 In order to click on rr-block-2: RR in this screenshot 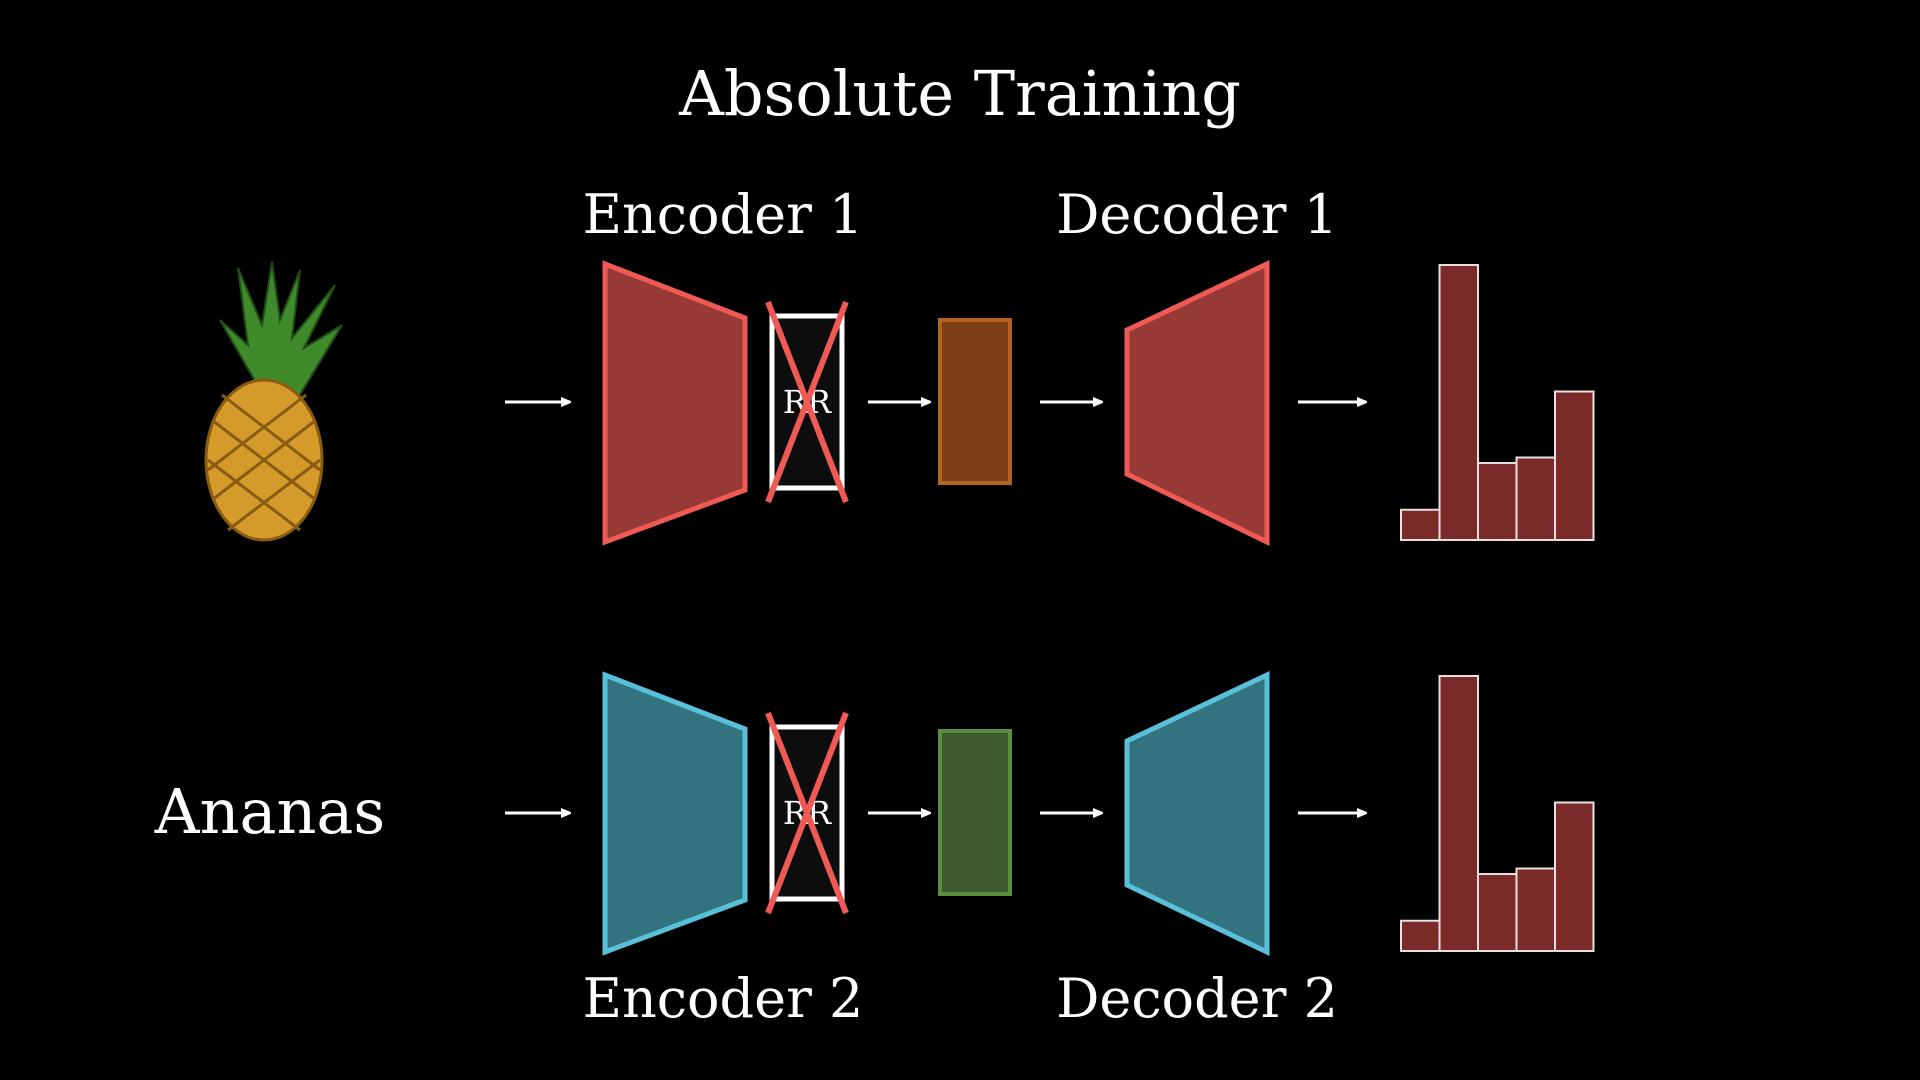, I will do `click(807, 813)`.